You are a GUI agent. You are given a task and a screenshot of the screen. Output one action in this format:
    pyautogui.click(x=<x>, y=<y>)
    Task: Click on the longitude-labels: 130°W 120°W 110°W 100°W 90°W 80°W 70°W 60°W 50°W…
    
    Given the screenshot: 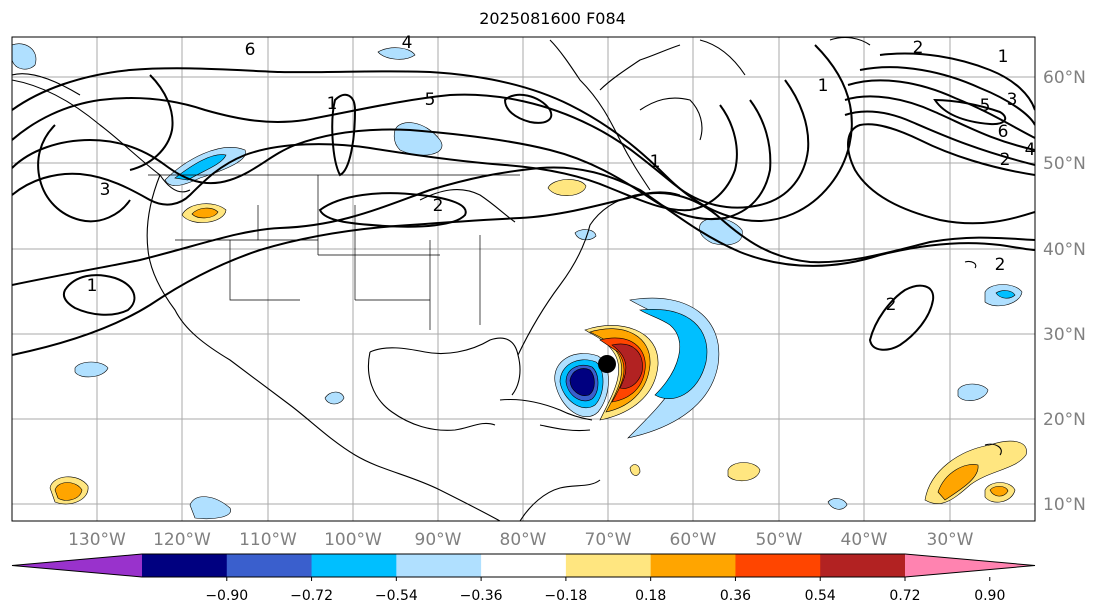 What is the action you would take?
    pyautogui.click(x=521, y=540)
    